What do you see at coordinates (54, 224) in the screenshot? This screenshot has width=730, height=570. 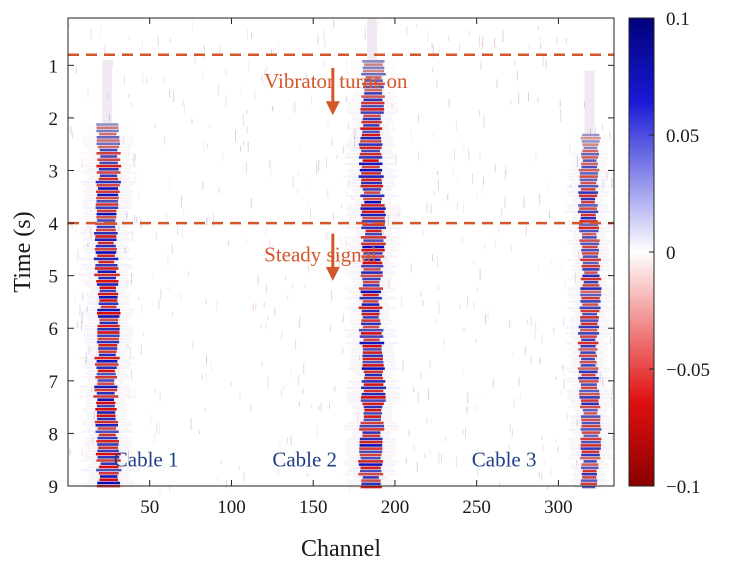 I see `y-tick-label: 4` at bounding box center [54, 224].